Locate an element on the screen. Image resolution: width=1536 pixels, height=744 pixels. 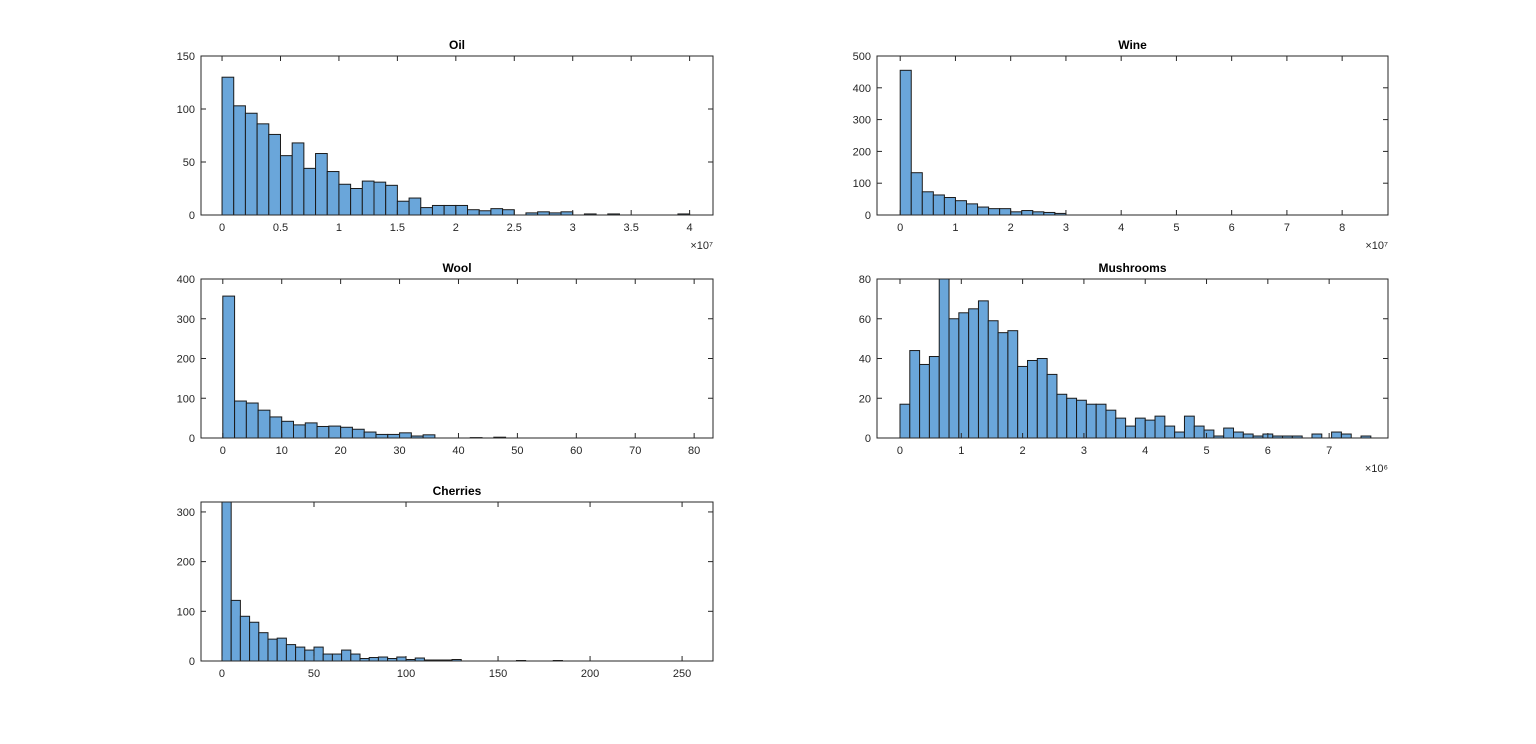
y-tick-label: 20 is located at coordinates (865, 399).